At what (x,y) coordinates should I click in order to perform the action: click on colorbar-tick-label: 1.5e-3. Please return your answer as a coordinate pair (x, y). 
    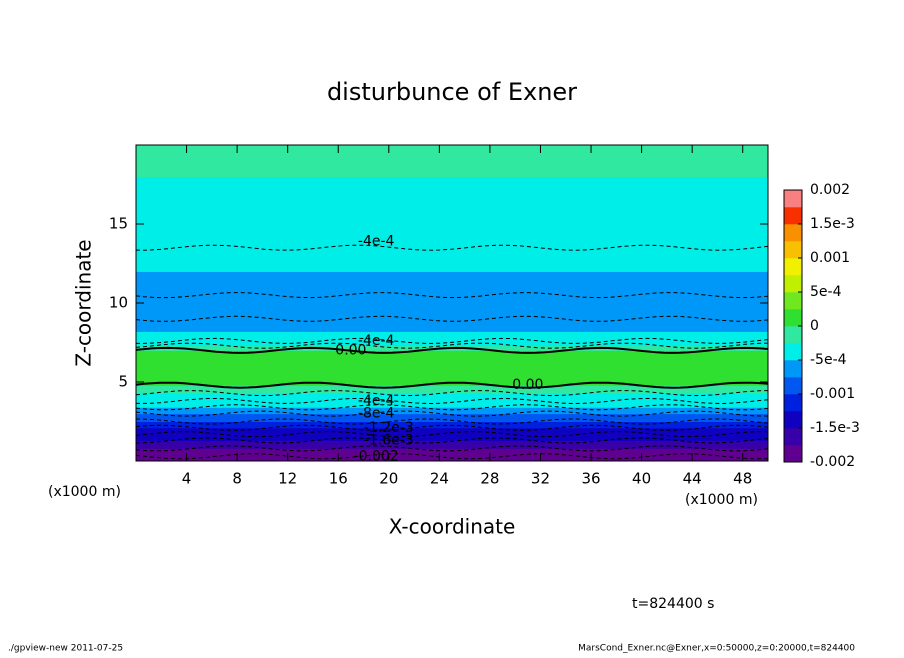
    Looking at the image, I should click on (832, 224).